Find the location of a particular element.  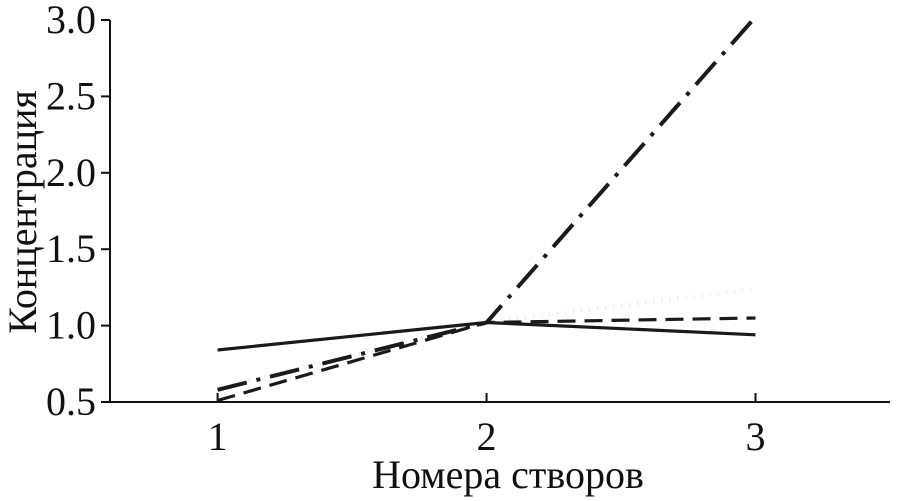

y-axis-ticks: 0.5 1.0 1.5 2.0 2.5 3.0 is located at coordinates (78, 212).